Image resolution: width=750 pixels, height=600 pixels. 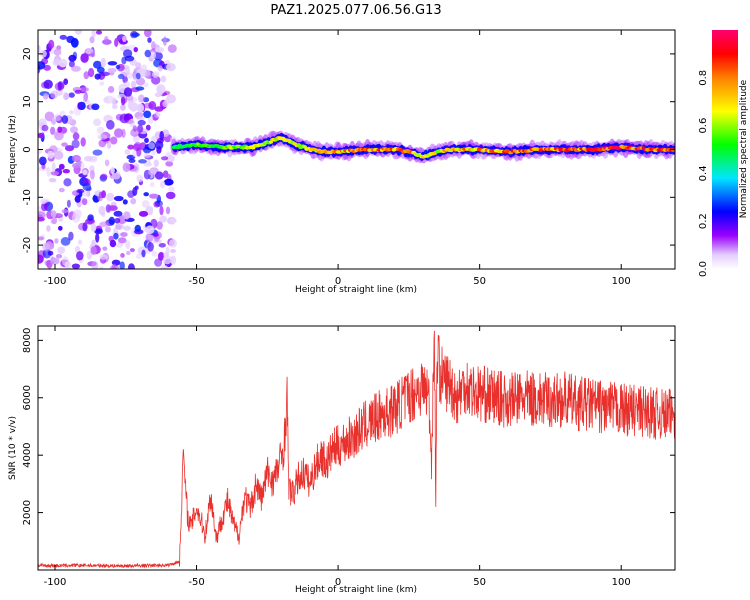 What do you see at coordinates (55, 582) in the screenshot?
I see `x-tick-label: -100` at bounding box center [55, 582].